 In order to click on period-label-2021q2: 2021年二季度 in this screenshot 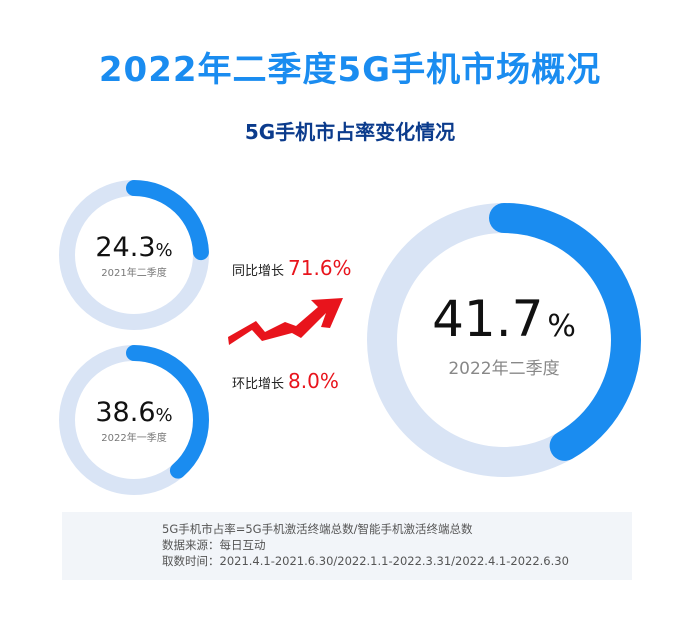, I will do `click(134, 273)`.